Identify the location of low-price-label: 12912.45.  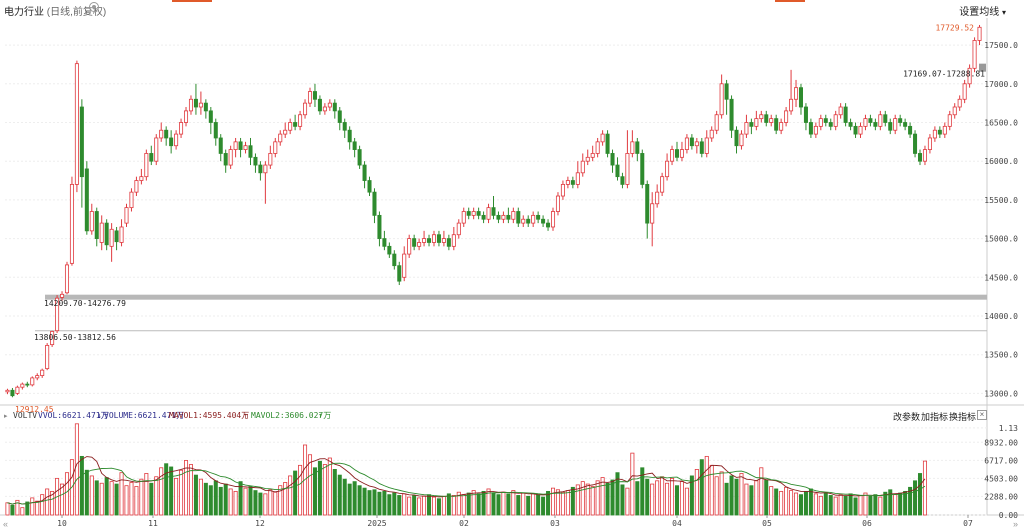
(34, 409).